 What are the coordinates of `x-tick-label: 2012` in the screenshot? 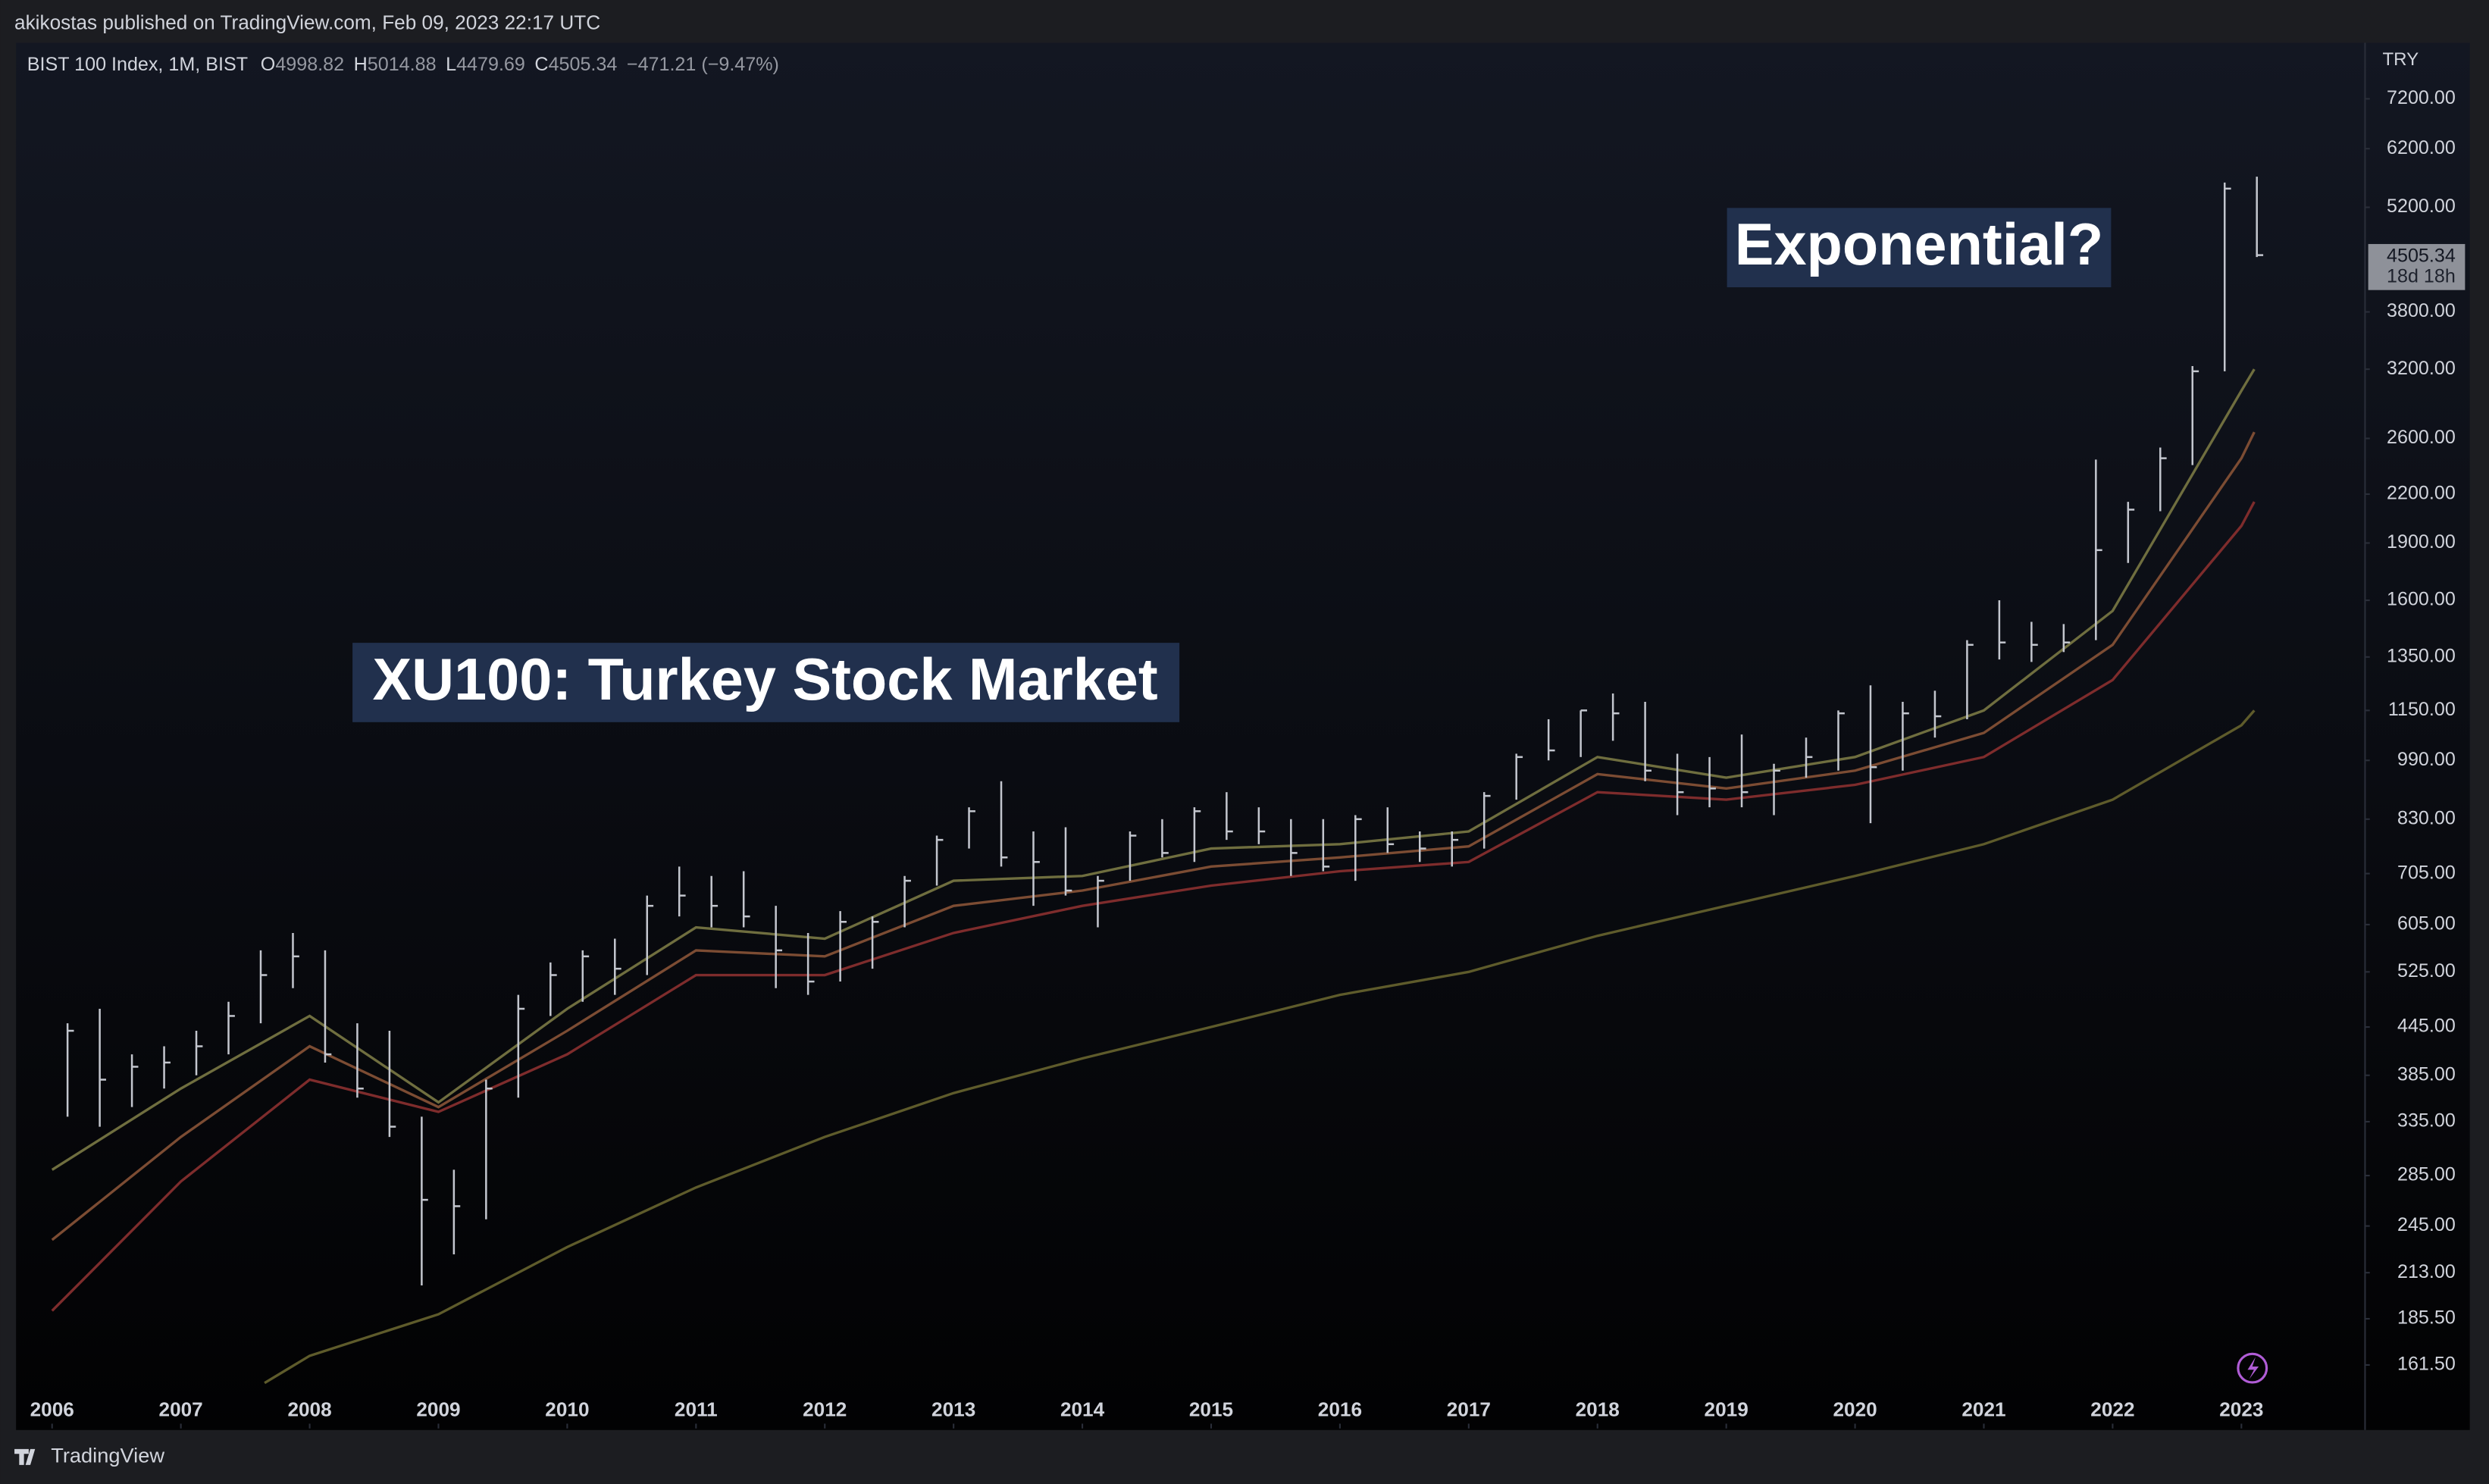 It's located at (825, 1409).